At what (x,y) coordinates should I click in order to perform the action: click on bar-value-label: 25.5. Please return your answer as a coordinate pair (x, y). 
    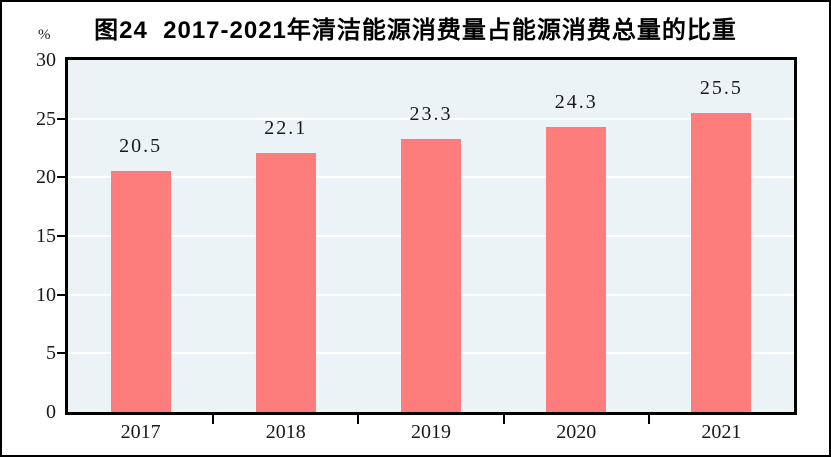
    Looking at the image, I should click on (721, 87).